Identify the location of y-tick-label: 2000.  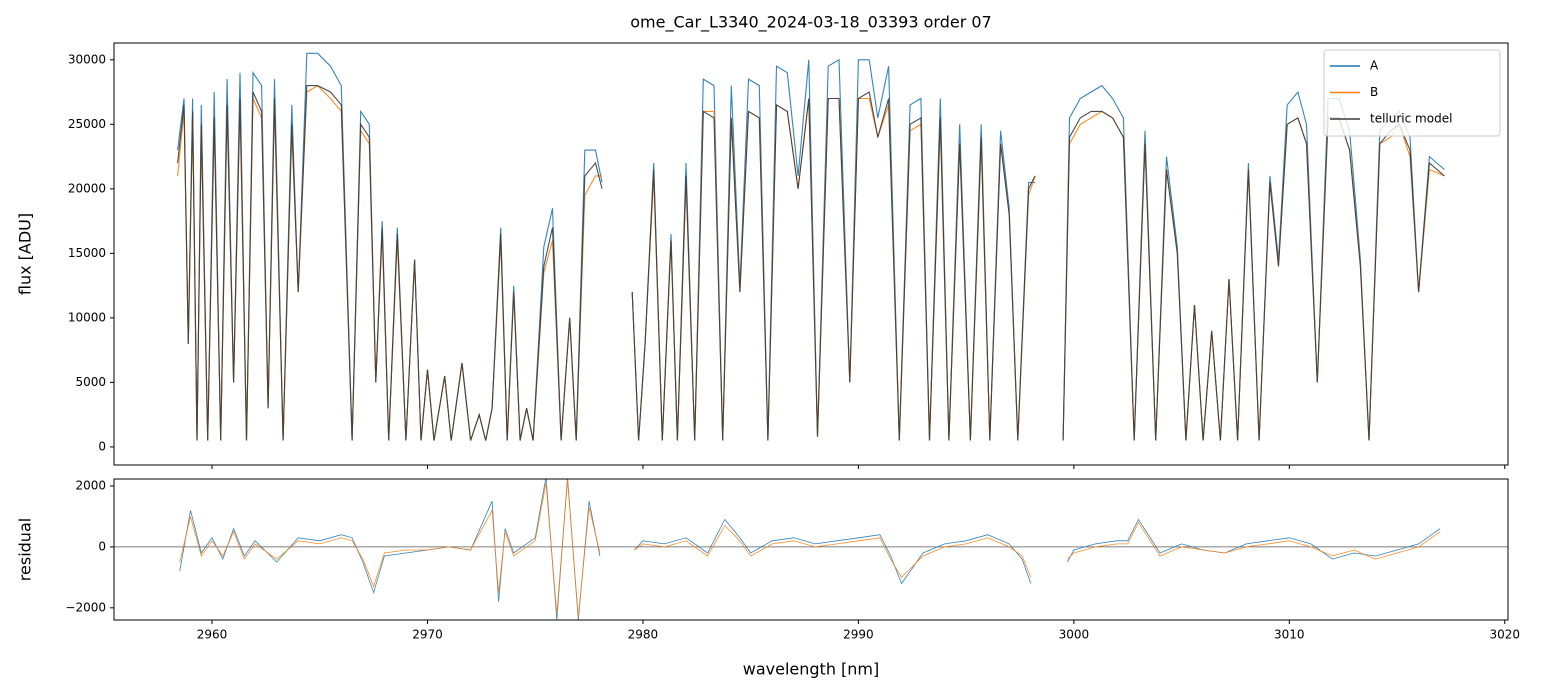
(90, 486).